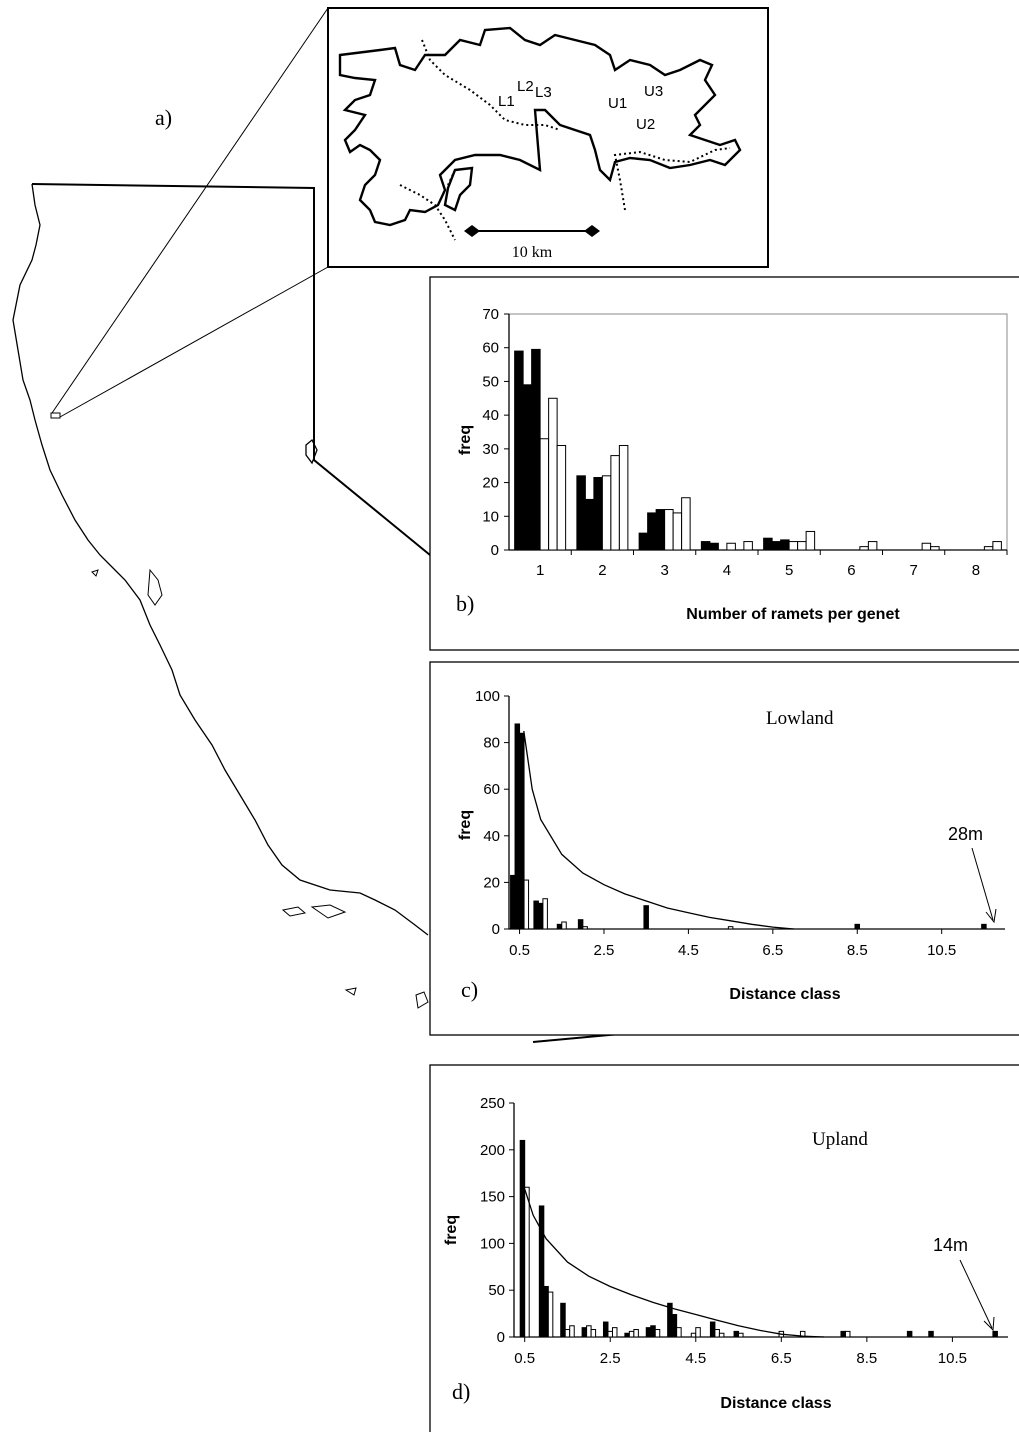 This screenshot has width=1019, height=1432. What do you see at coordinates (781, 1358) in the screenshot?
I see `chart-d-xtick-label: 6.5` at bounding box center [781, 1358].